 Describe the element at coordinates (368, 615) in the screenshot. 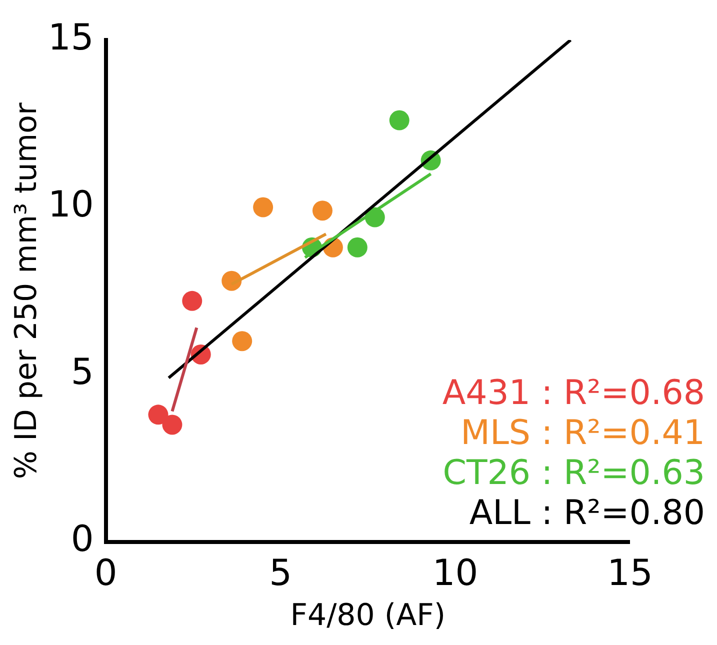

I see `x-axis-title: F4/80 (AF)` at that location.